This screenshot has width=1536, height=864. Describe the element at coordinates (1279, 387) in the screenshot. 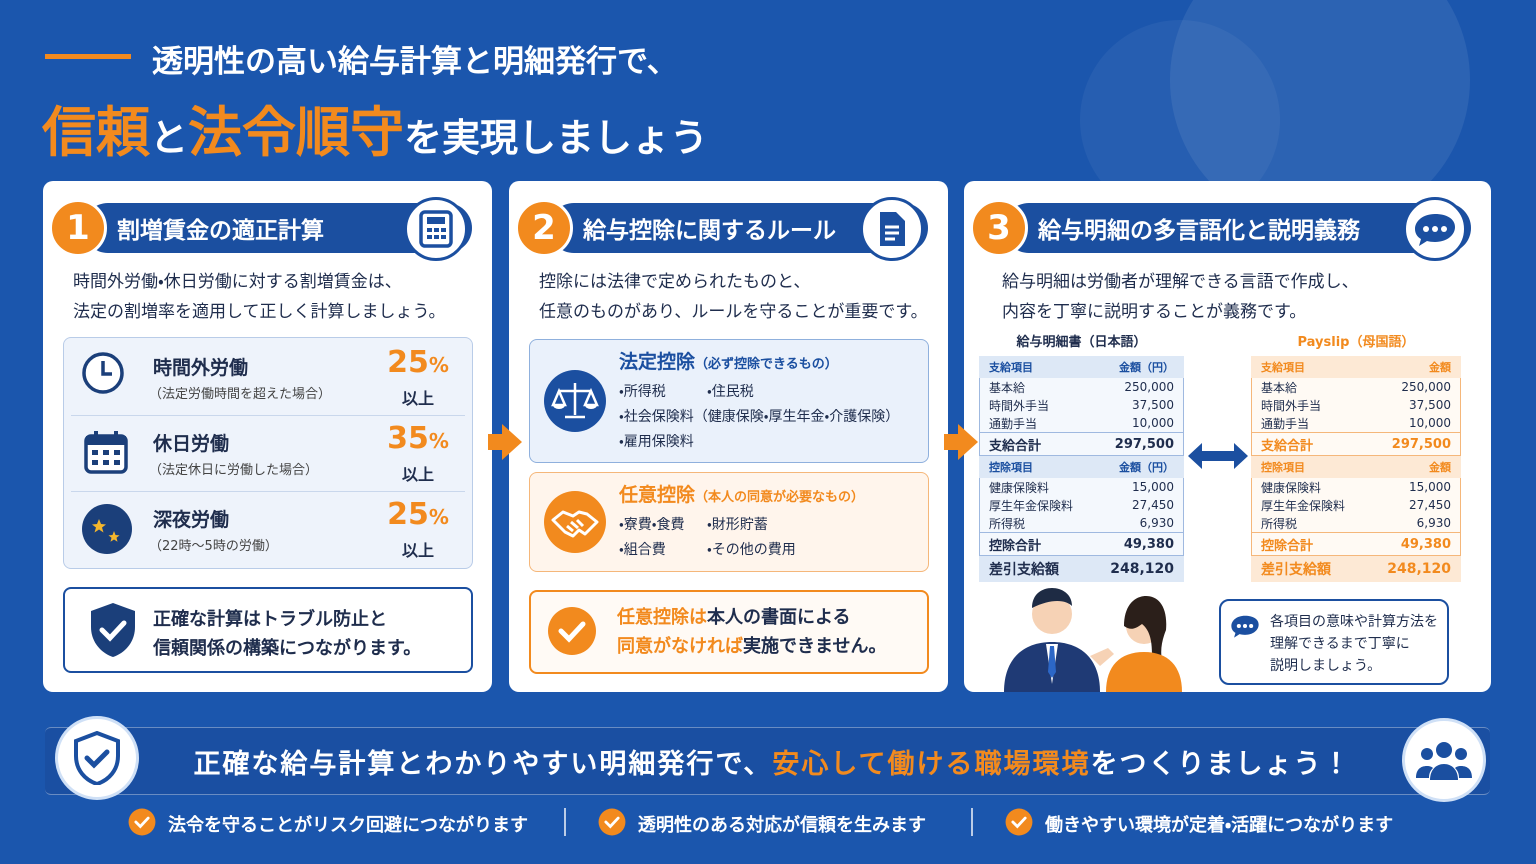

I see `payslip-label: 基本給` at that location.